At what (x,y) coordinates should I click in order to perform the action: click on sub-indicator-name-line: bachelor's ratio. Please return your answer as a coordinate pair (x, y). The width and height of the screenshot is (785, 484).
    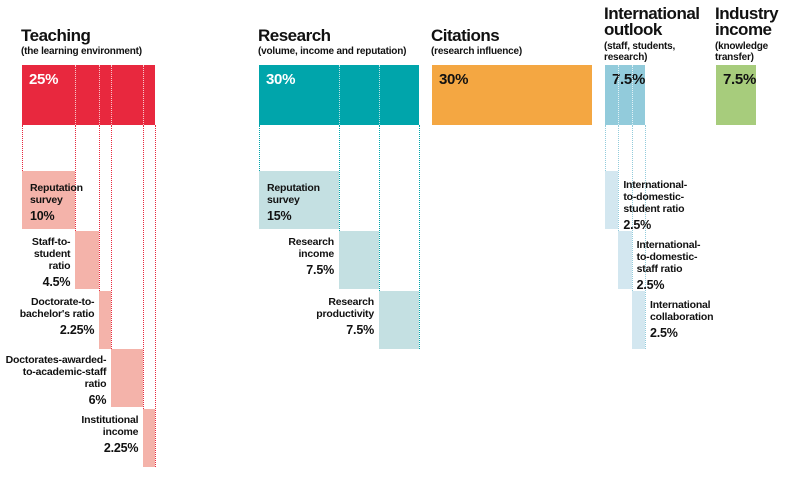
    Looking at the image, I should click on (57, 314).